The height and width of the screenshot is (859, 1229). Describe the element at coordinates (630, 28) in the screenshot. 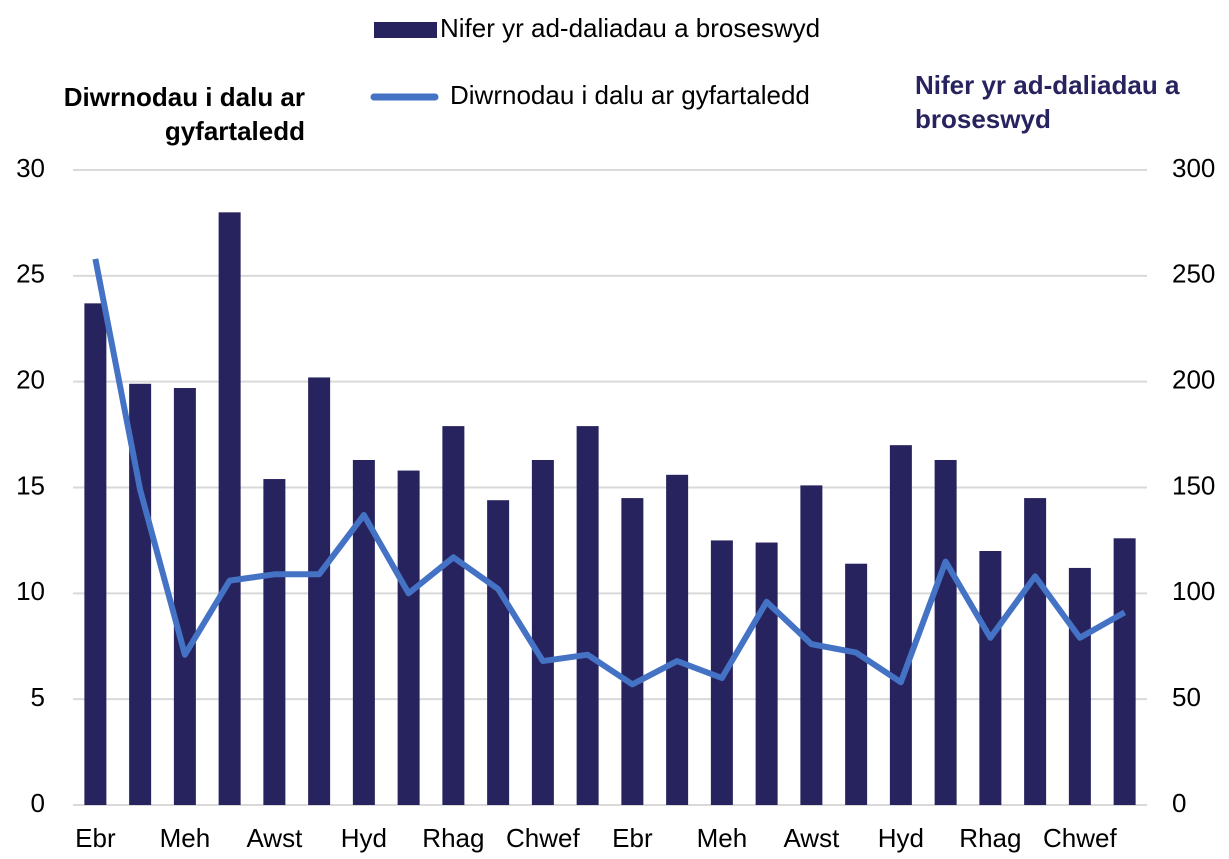

I see `legend-label: Nifer yr ad-daliadau a broseswyd` at that location.